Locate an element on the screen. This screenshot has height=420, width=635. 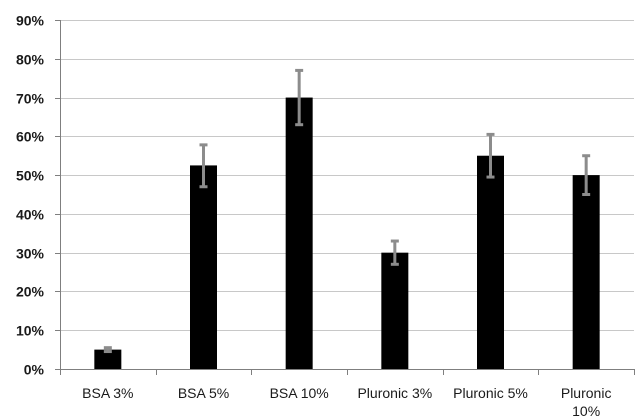
x-tick-label: BSA 5% is located at coordinates (203, 393).